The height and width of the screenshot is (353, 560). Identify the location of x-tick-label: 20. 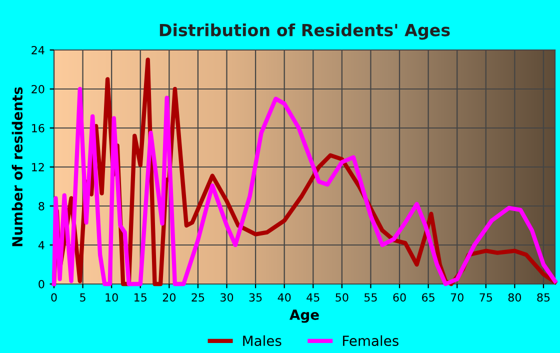
(169, 297).